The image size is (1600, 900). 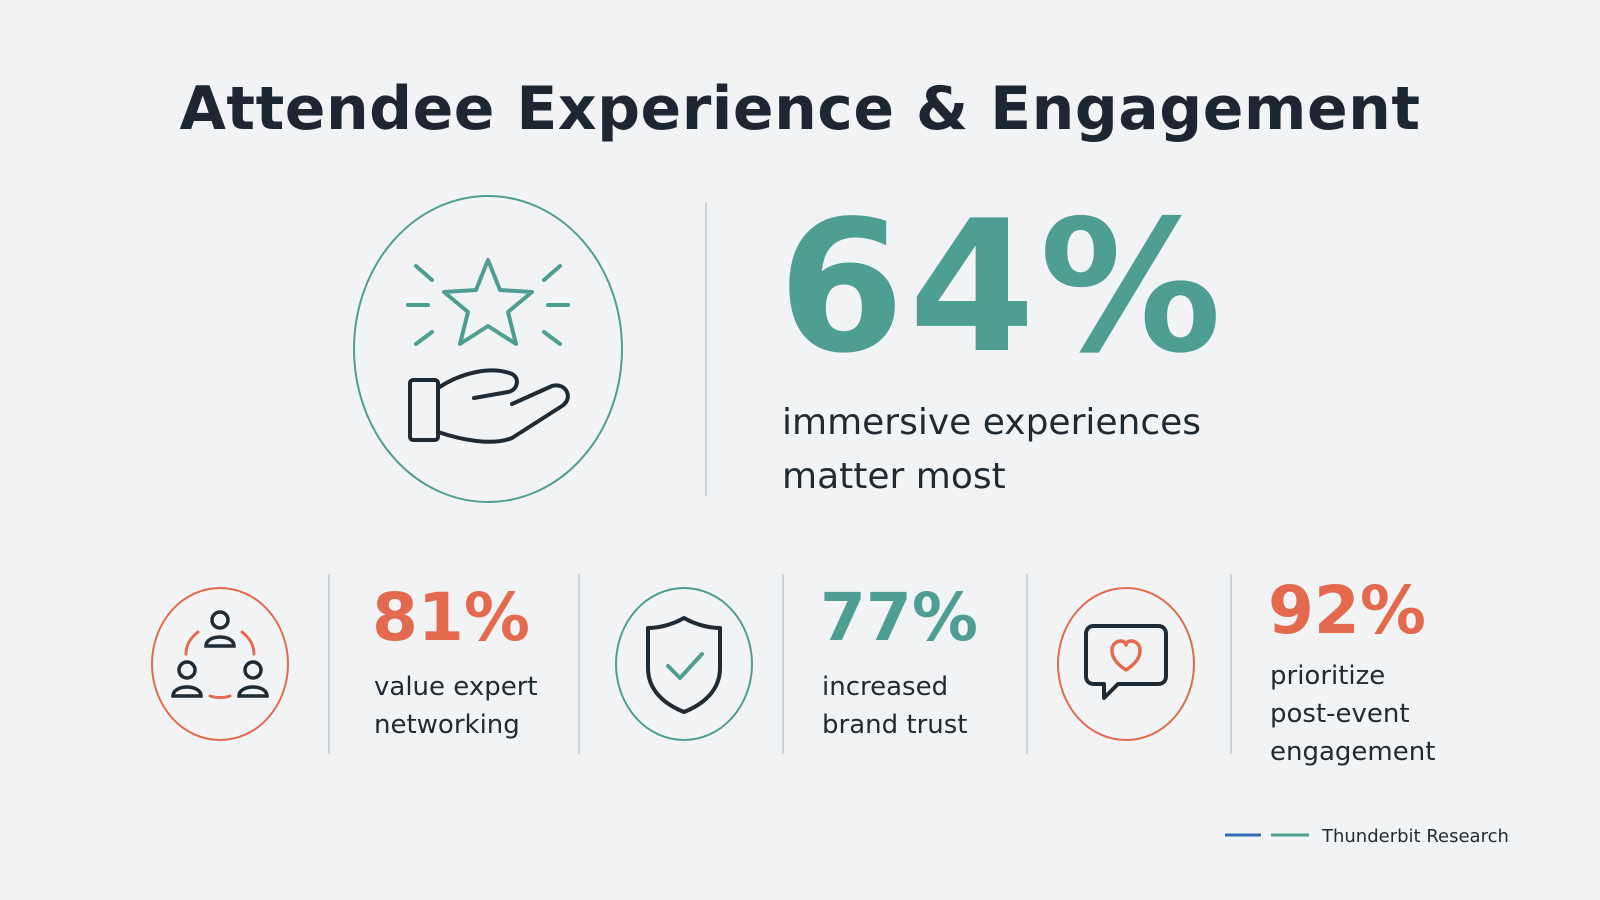 What do you see at coordinates (894, 476) in the screenshot?
I see `hero-label-line: matter most` at bounding box center [894, 476].